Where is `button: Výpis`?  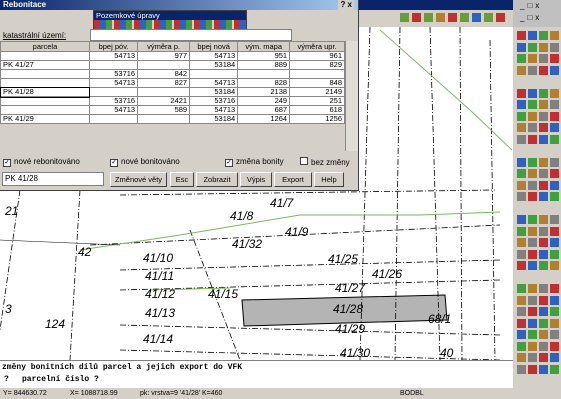
button: Výpis is located at coordinates (256, 179).